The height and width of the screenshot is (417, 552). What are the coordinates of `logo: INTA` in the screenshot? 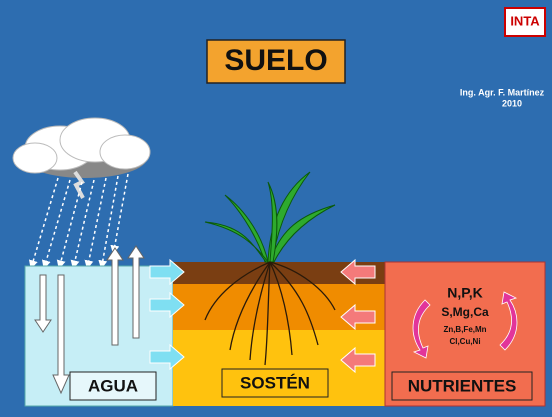 It's located at (525, 20).